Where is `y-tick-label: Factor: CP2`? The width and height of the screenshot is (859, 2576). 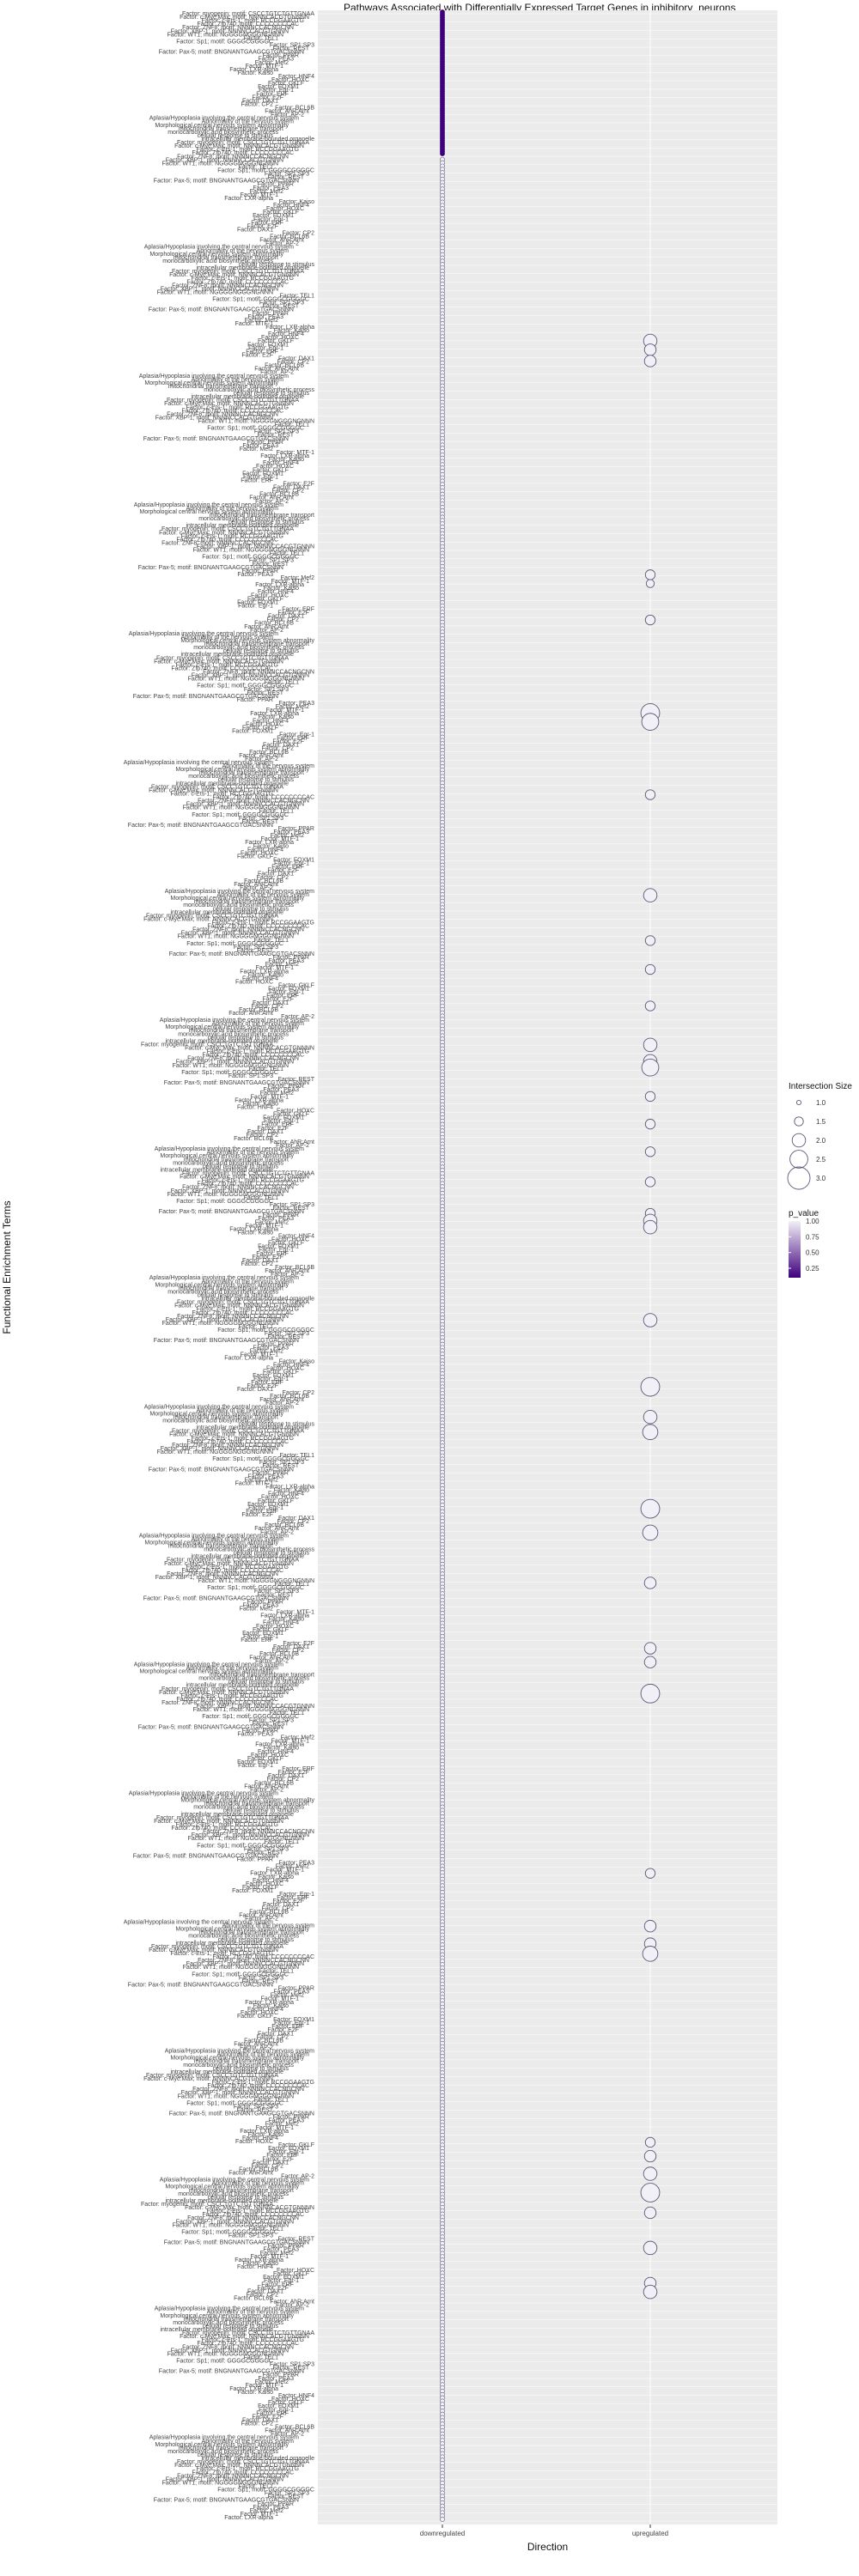
y-tick-label: Factor: CP2 is located at coordinates (283, 620).